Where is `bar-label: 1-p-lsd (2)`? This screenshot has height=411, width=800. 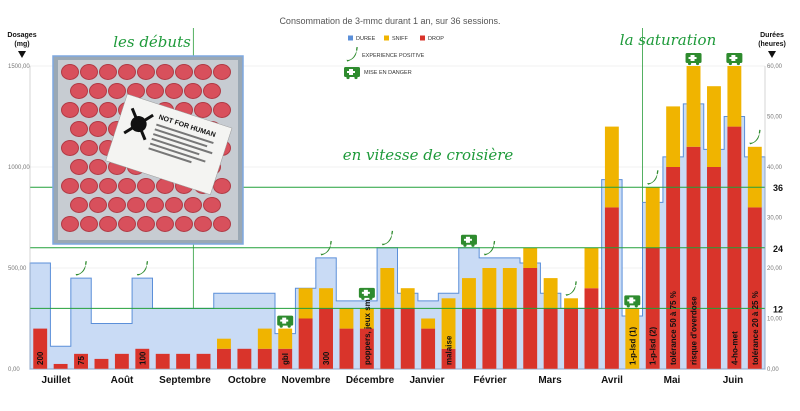 bar-label: 1-p-lsd (2) is located at coordinates (653, 345).